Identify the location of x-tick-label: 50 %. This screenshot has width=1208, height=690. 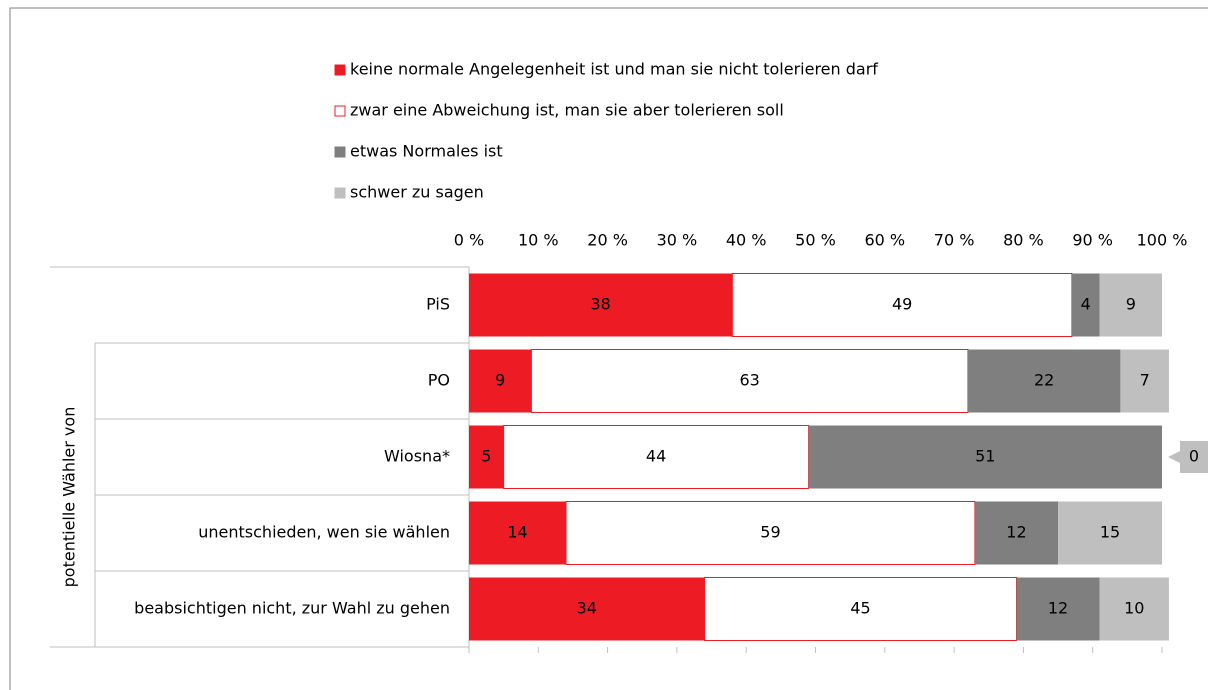
(815, 240).